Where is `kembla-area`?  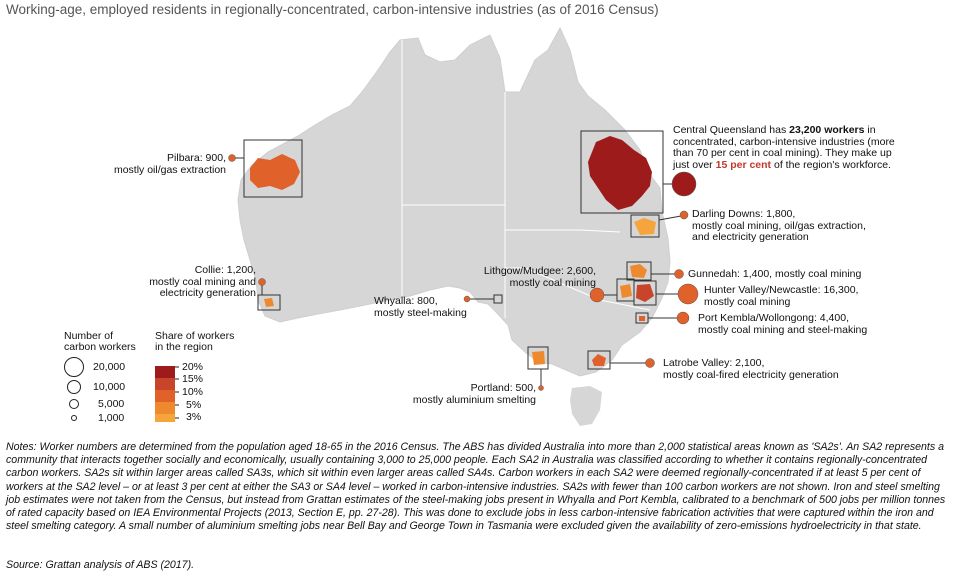 kembla-area is located at coordinates (642, 318).